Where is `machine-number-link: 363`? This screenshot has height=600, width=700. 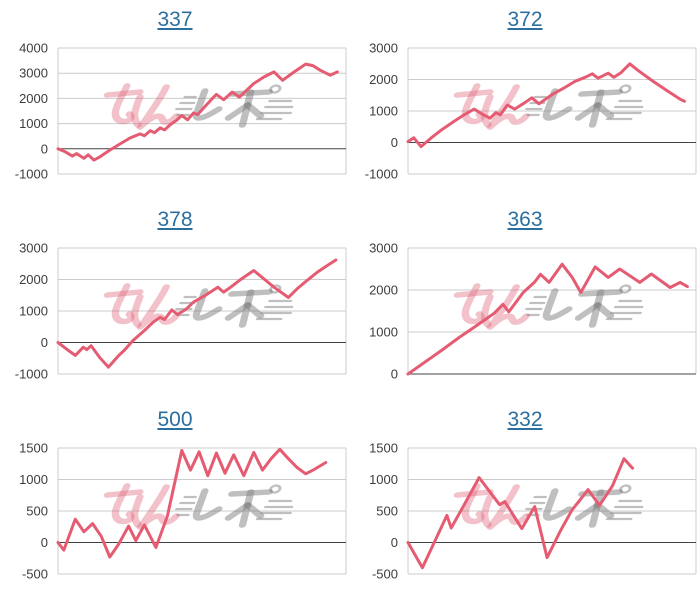 machine-number-link: 363 is located at coordinates (525, 219).